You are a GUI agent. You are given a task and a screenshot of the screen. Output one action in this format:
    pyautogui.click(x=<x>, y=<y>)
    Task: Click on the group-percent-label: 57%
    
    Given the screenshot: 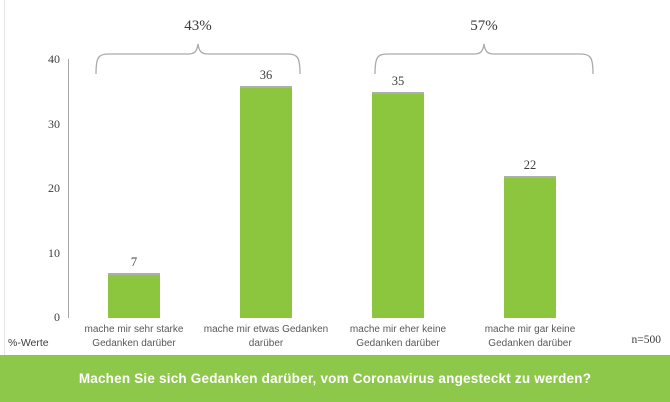 What is the action you would take?
    pyautogui.click(x=484, y=26)
    